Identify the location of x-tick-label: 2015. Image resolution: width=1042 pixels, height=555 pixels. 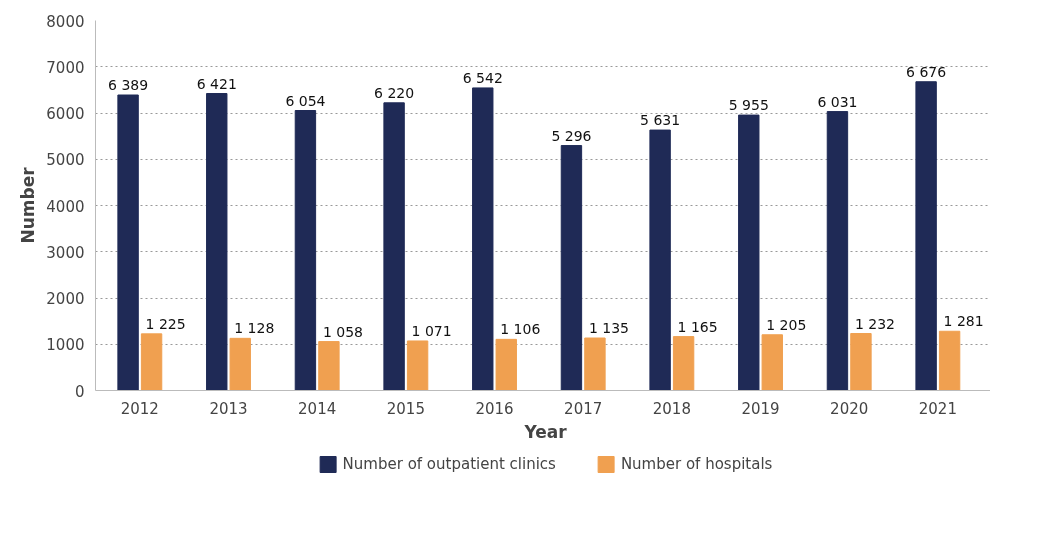
(405, 408).